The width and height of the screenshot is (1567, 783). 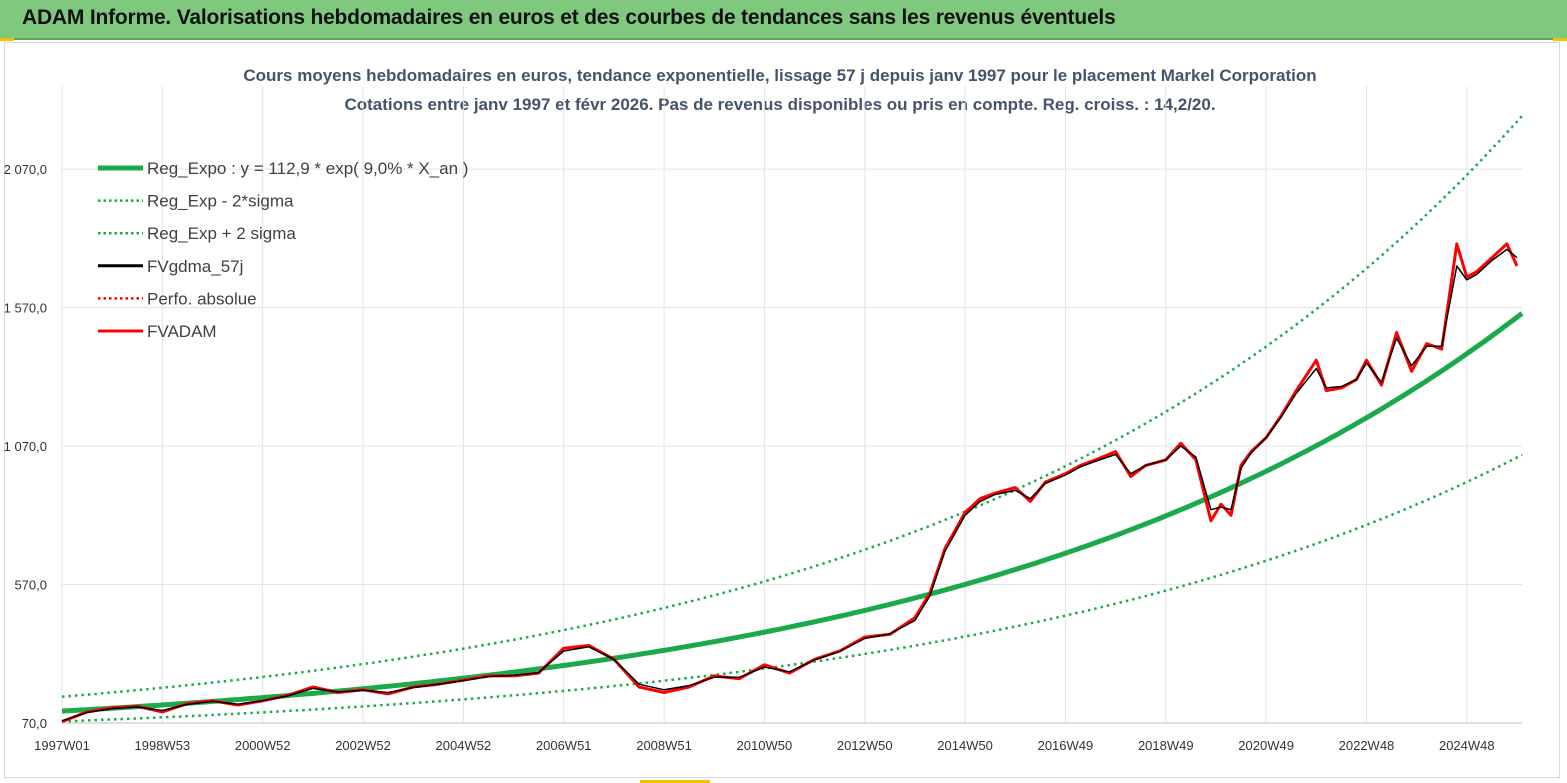 I want to click on y-axis-labels: 70,0 570,0 1 070,0 1 570,0 2 070,0, so click(x=25, y=446).